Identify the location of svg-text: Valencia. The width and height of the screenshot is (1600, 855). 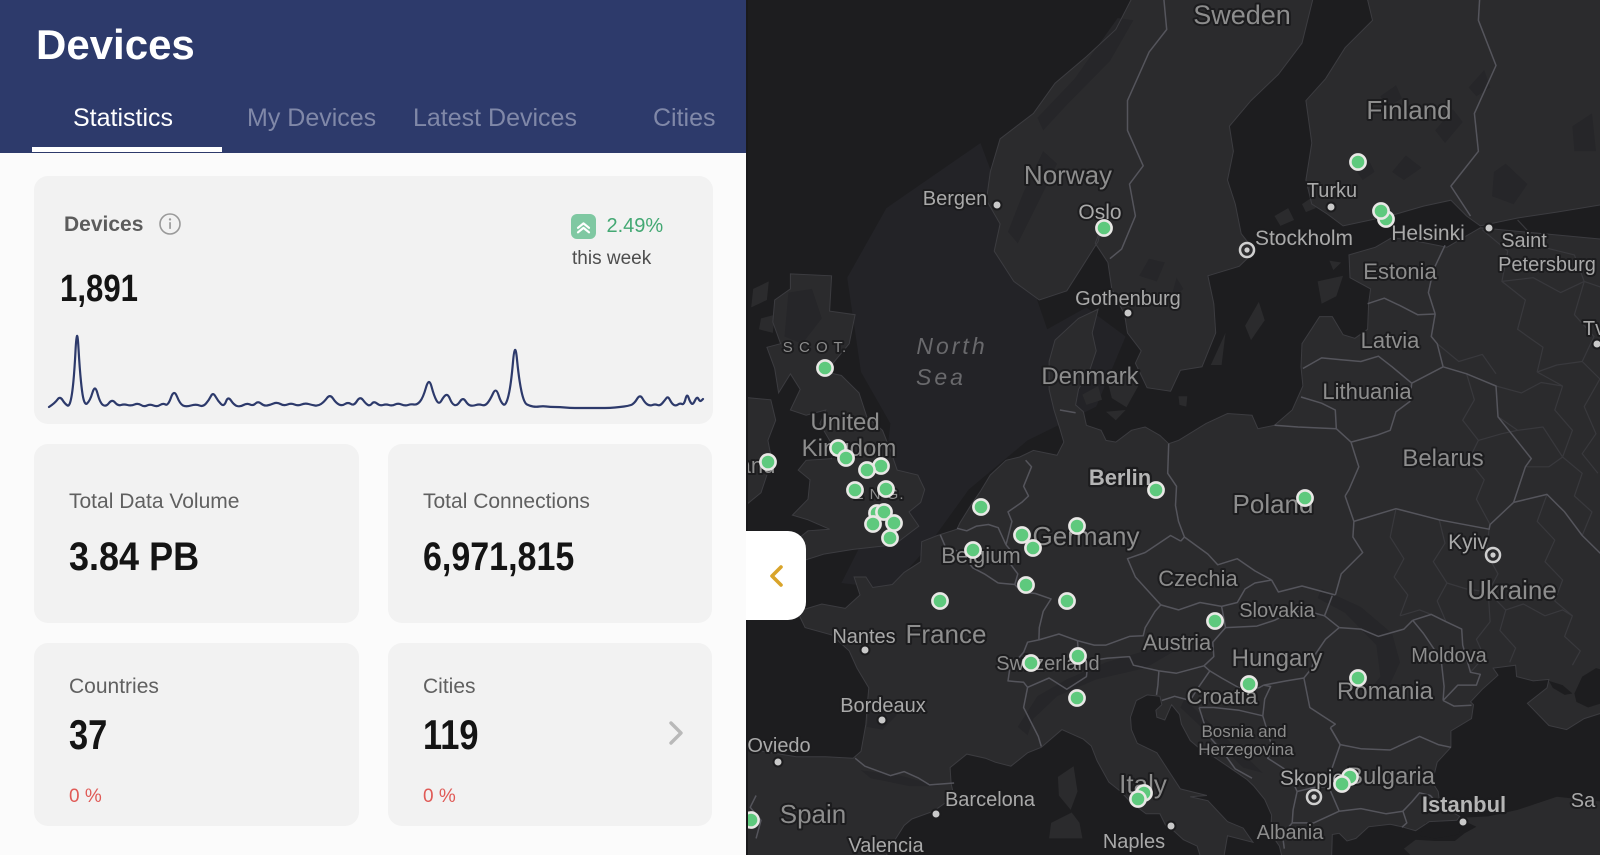
(886, 845).